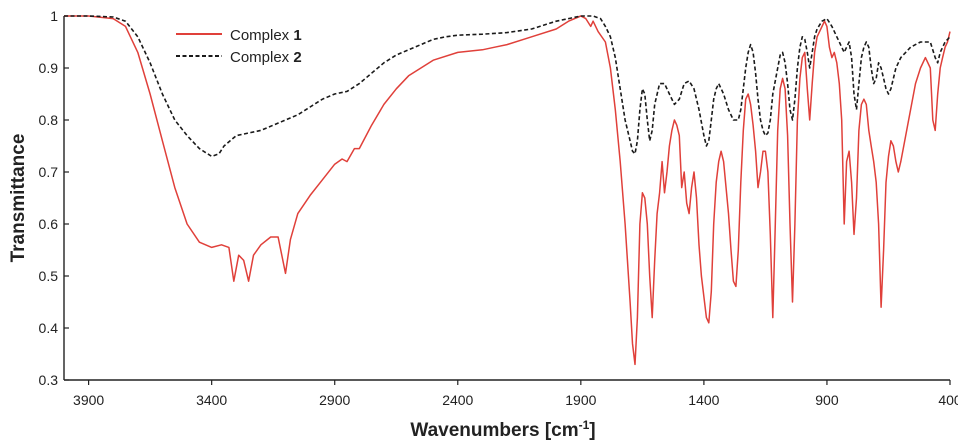 The image size is (958, 442). I want to click on legend-label-complex-1-prefix: Complex, so click(261, 35).